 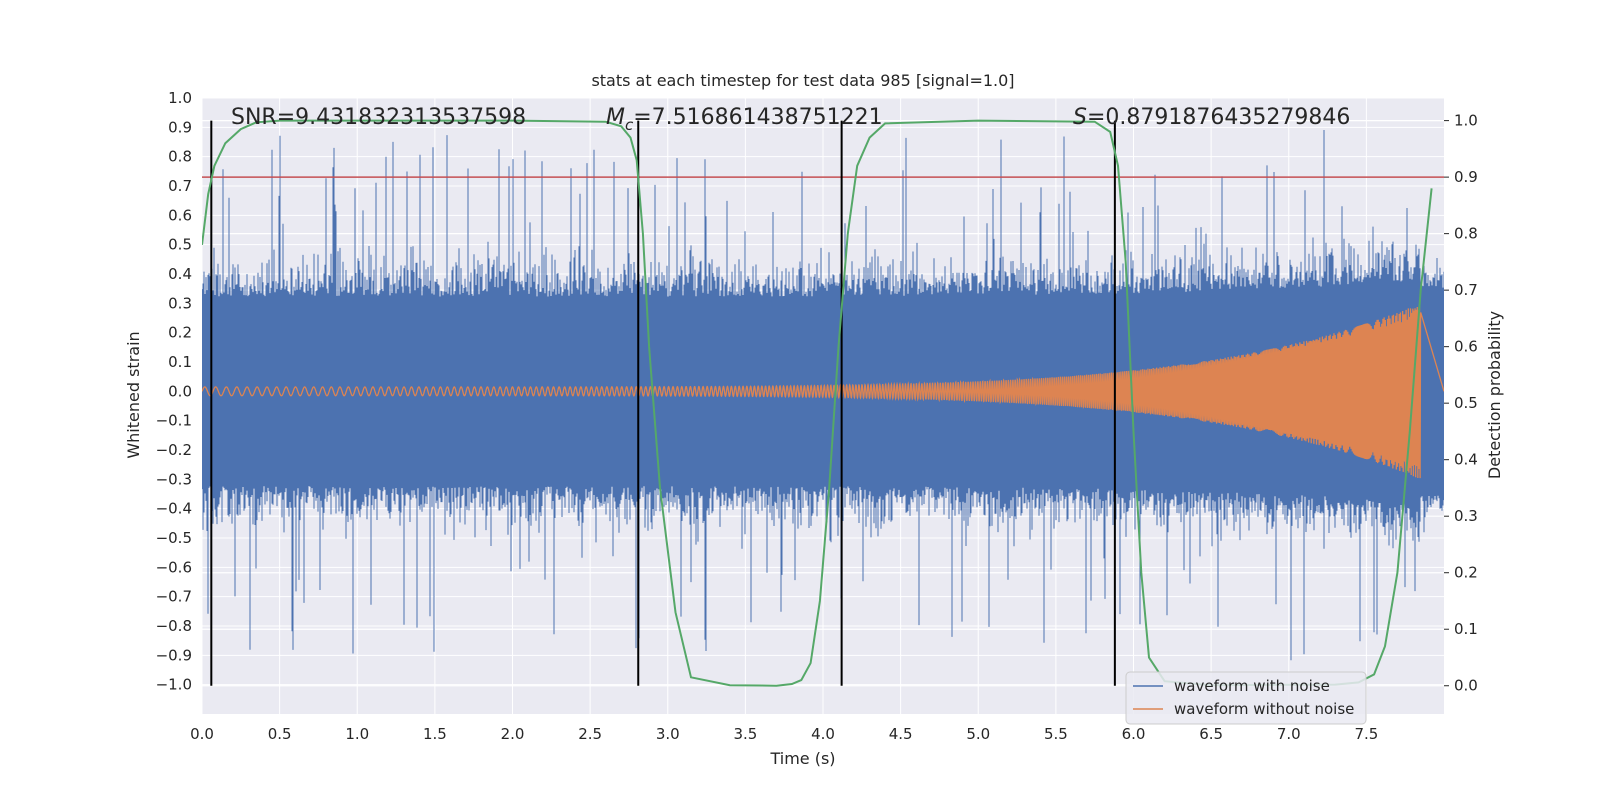 I want to click on snr-annotation: SNR=9.431832313537598, so click(x=378, y=117).